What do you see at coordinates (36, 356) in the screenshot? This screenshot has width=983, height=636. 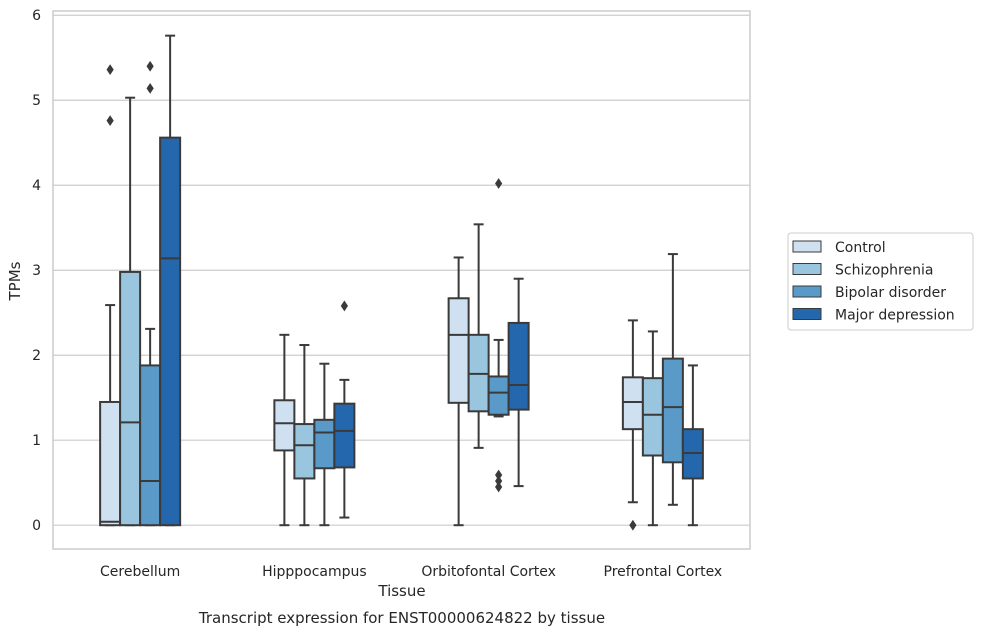 I see `y-tick-label: 2` at bounding box center [36, 356].